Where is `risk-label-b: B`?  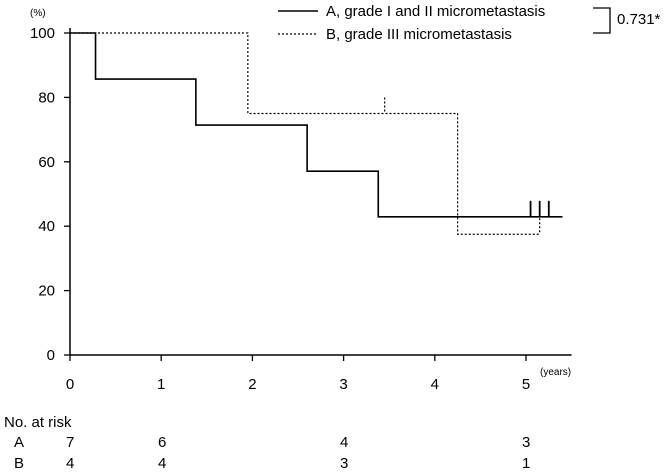 risk-label-b: B is located at coordinates (19, 463).